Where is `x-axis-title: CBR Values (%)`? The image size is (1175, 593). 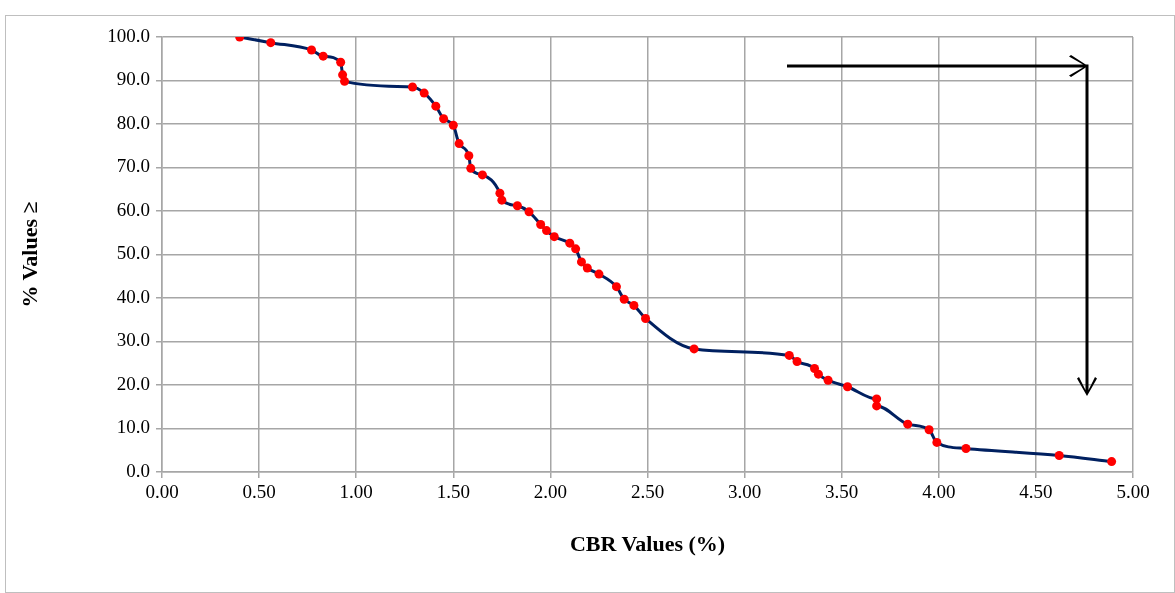
x-axis-title: CBR Values (%) is located at coordinates (647, 544).